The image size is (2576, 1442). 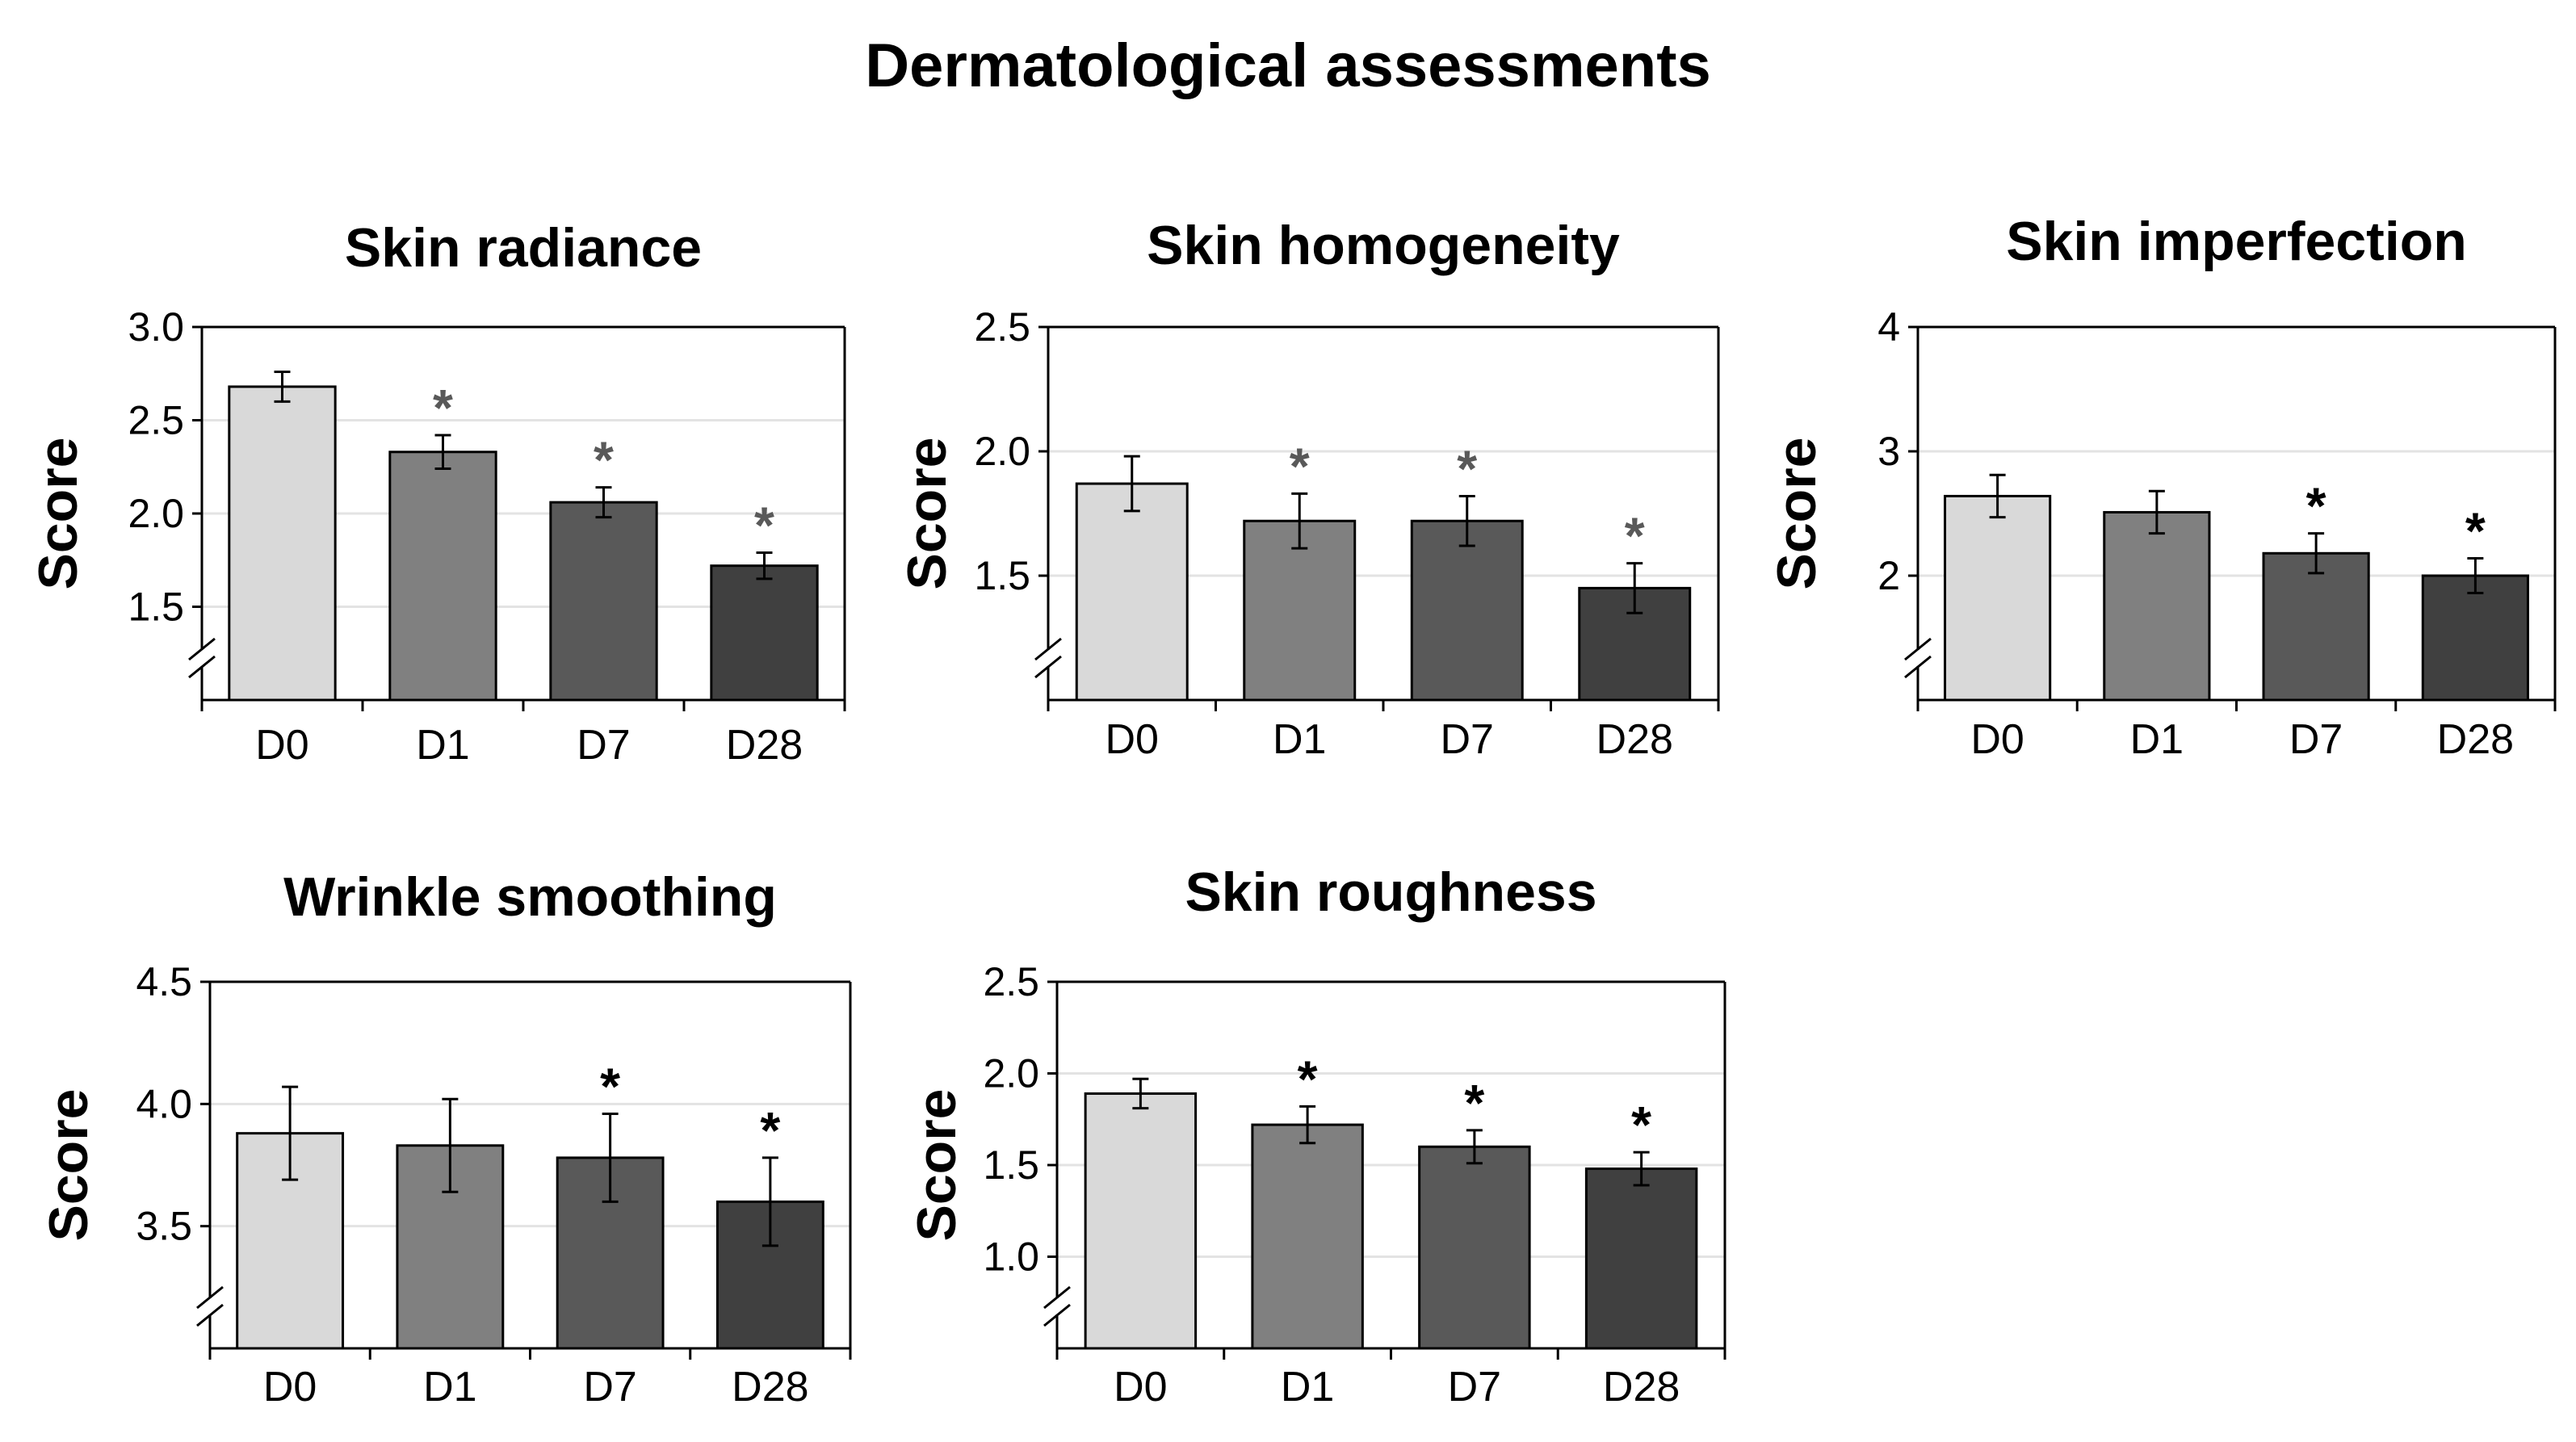 What do you see at coordinates (1383, 245) in the screenshot?
I see `chart-title: Skin homogeneity` at bounding box center [1383, 245].